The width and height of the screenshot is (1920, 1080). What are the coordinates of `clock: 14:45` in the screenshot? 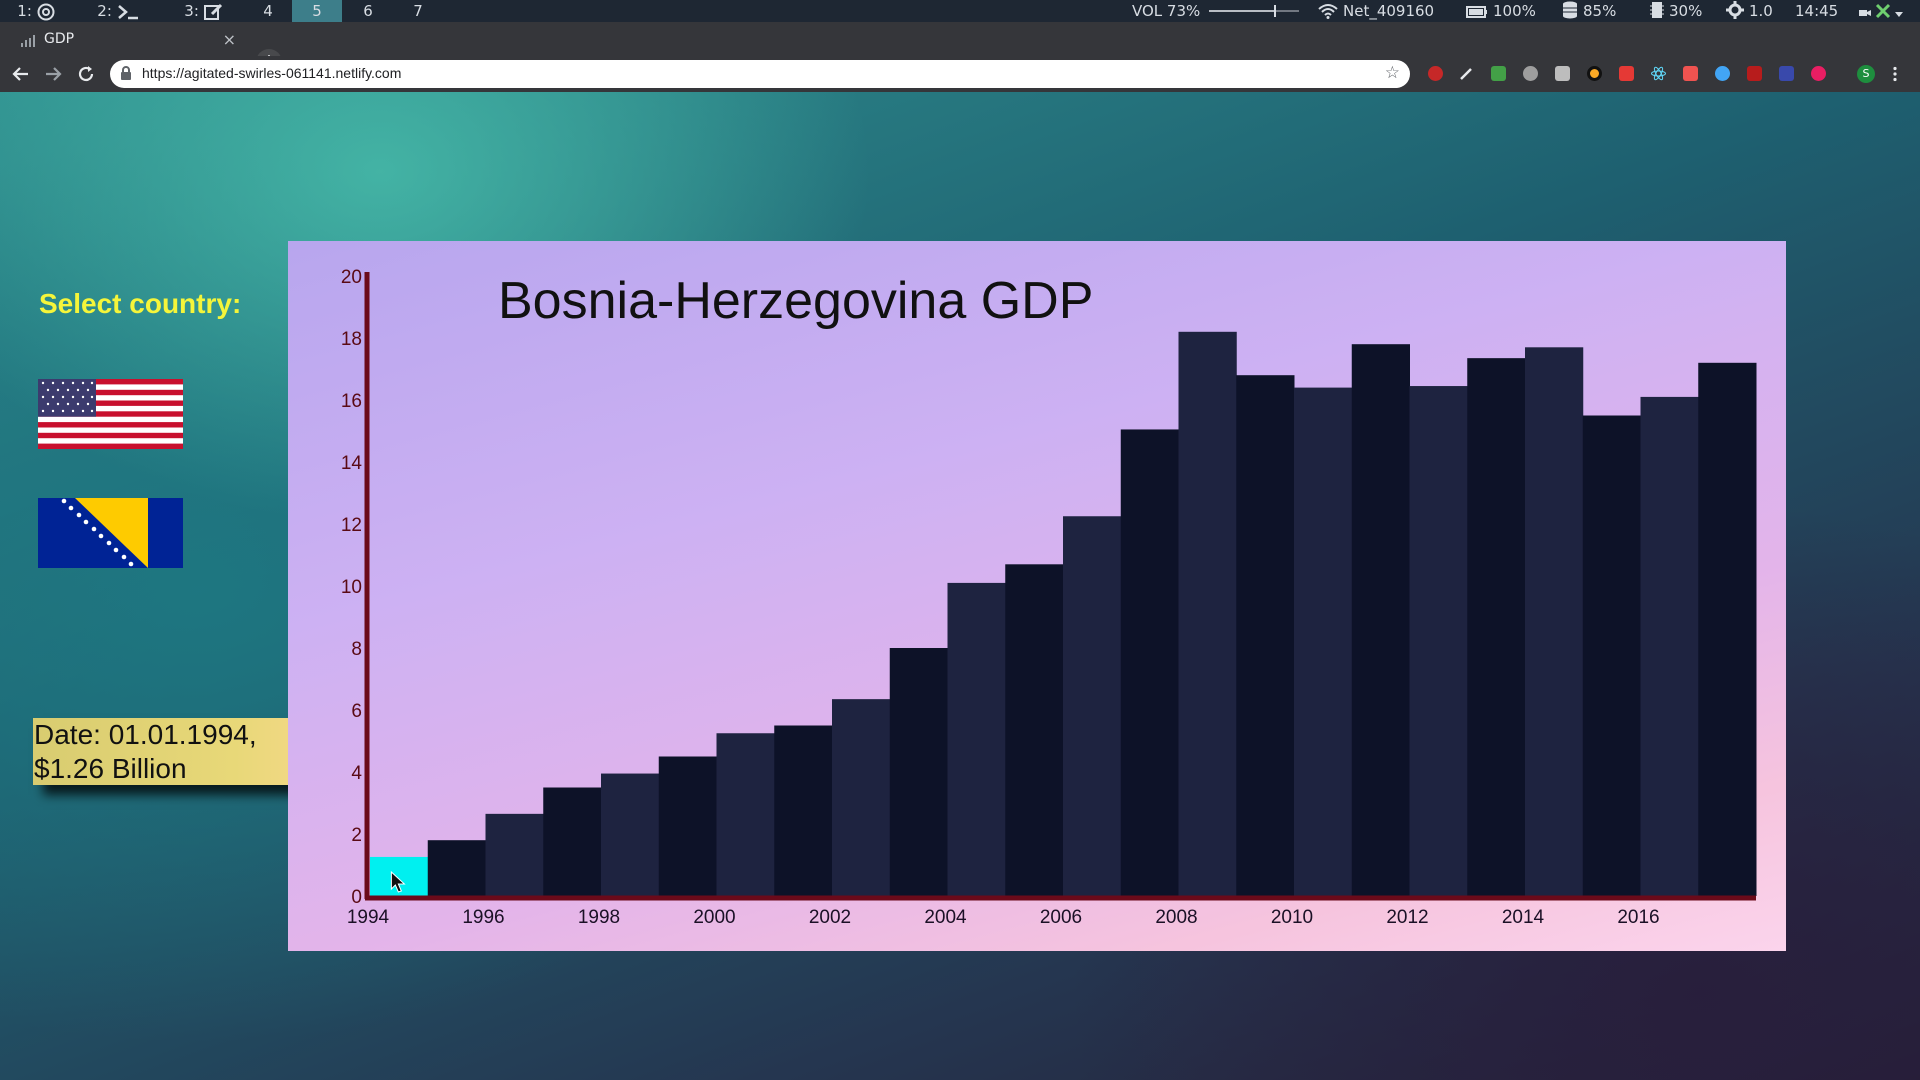 It's located at (1816, 11).